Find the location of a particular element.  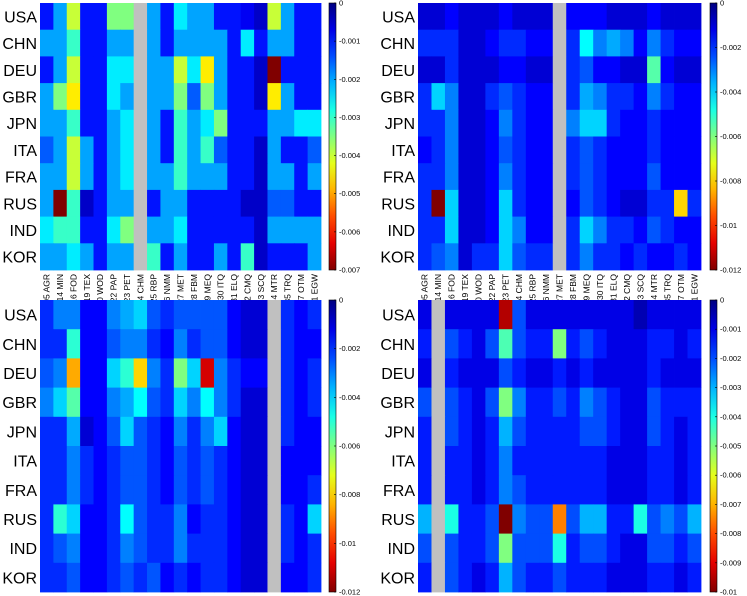

colorbar-tick-label: -0.005 is located at coordinates (349, 193).